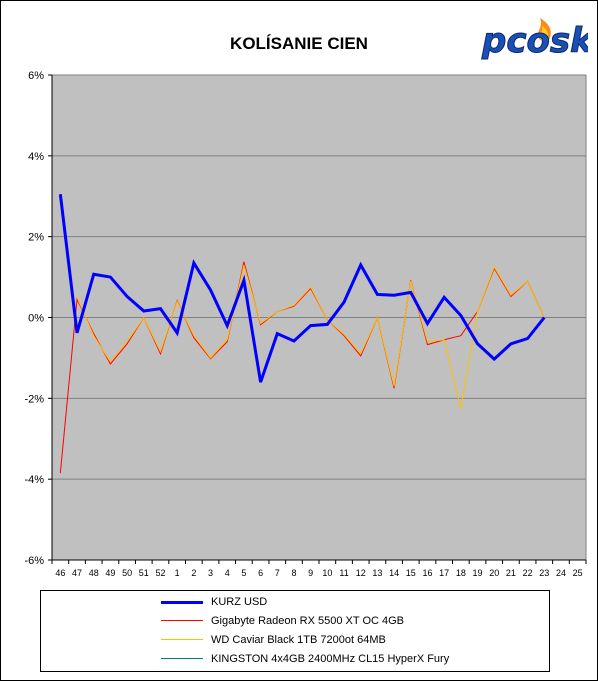 The width and height of the screenshot is (598, 681). Describe the element at coordinates (444, 573) in the screenshot. I see `x-tick-label: 17` at that location.